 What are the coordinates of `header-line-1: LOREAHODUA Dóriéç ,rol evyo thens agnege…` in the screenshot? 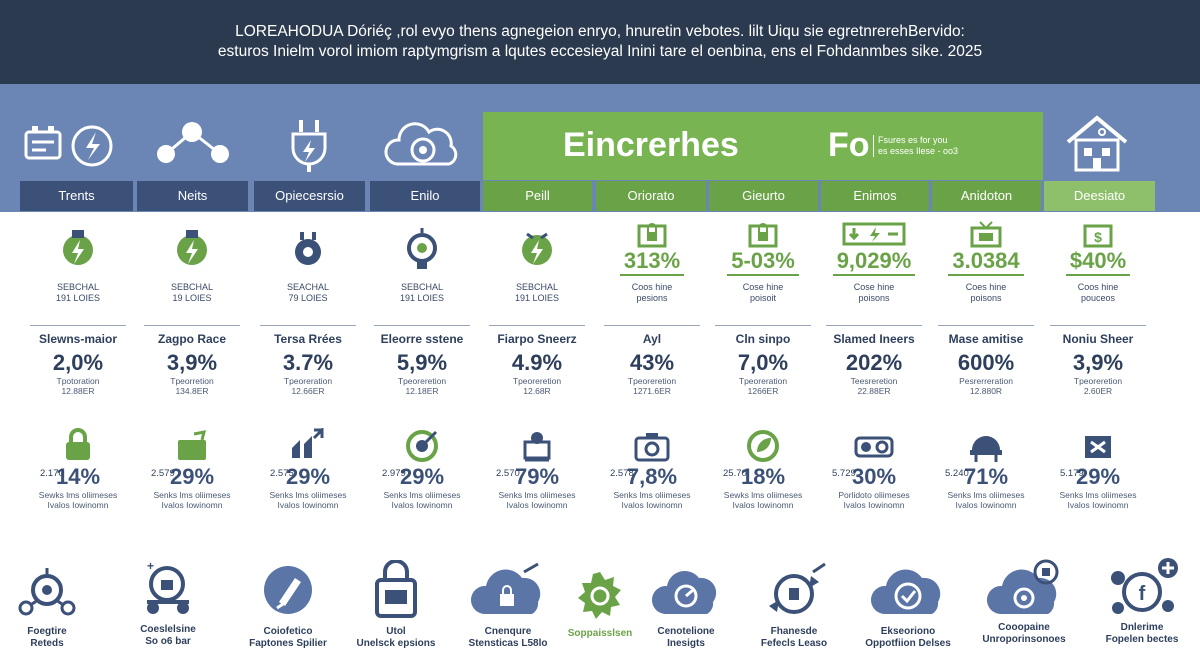 It's located at (600, 31).